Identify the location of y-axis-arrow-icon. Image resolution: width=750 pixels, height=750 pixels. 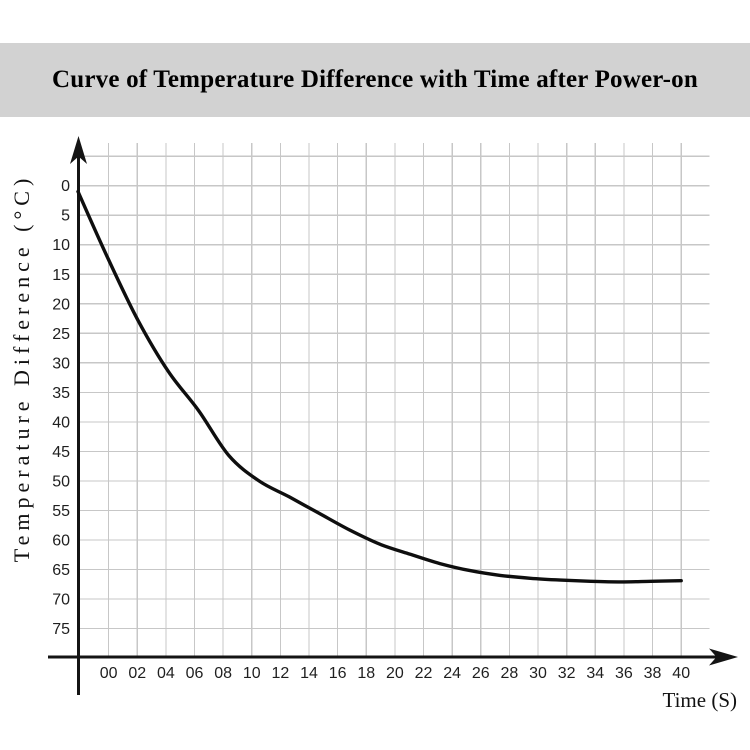
(78, 150).